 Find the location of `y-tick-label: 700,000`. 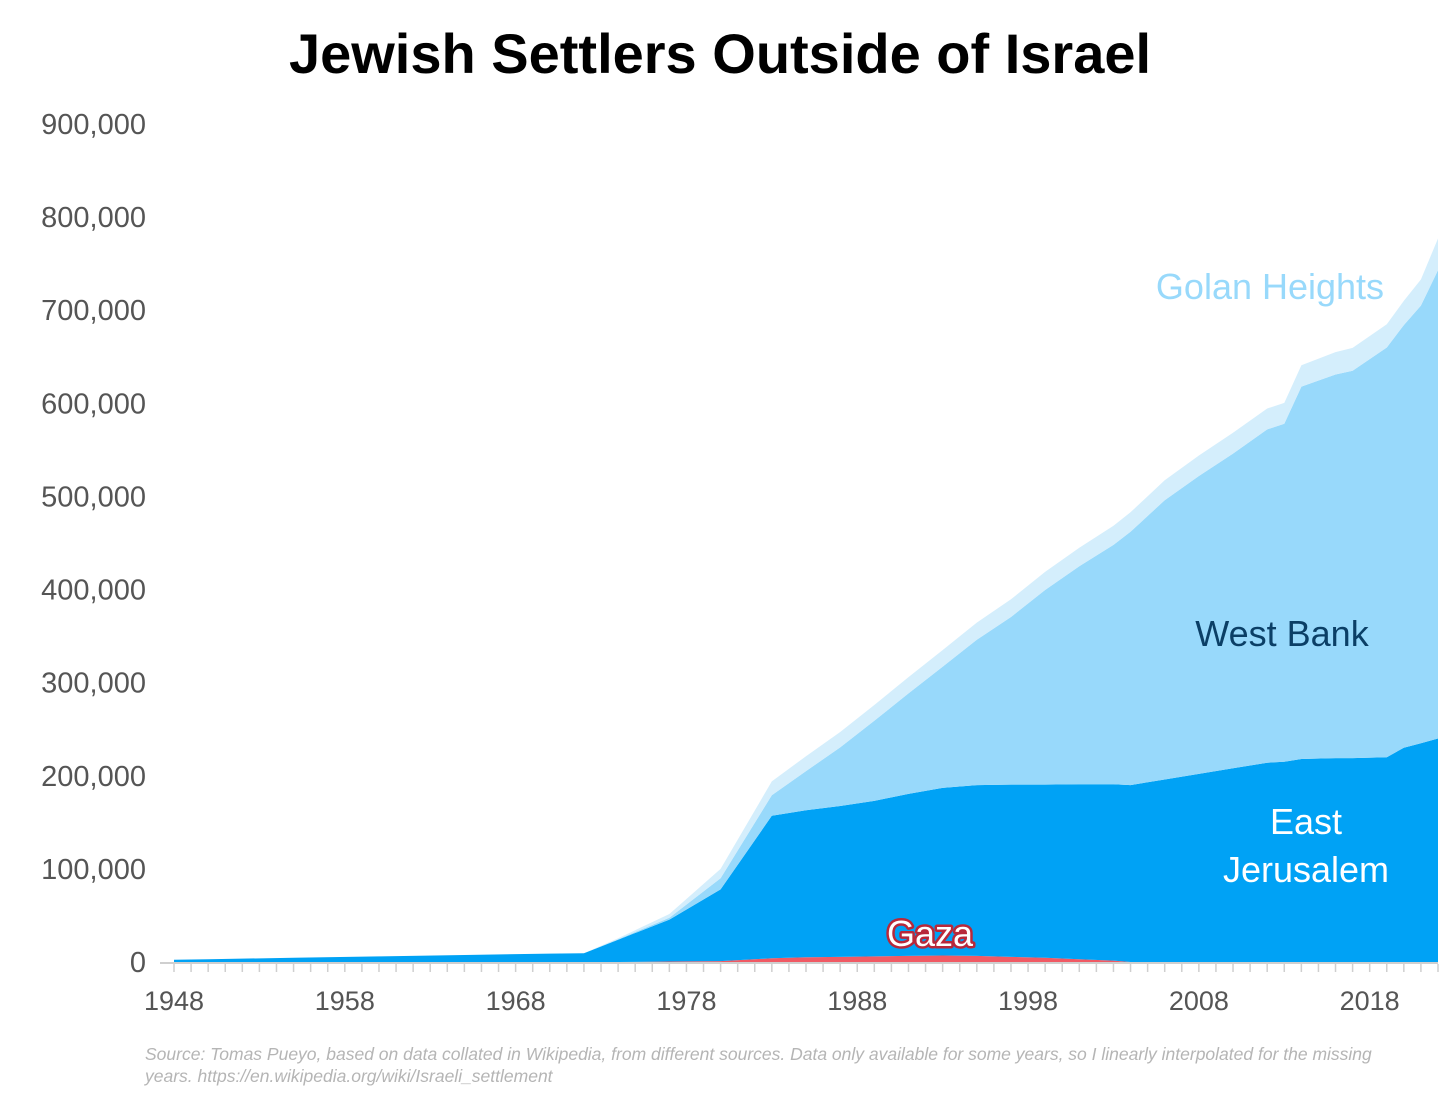

y-tick-label: 700,000 is located at coordinates (93, 311).